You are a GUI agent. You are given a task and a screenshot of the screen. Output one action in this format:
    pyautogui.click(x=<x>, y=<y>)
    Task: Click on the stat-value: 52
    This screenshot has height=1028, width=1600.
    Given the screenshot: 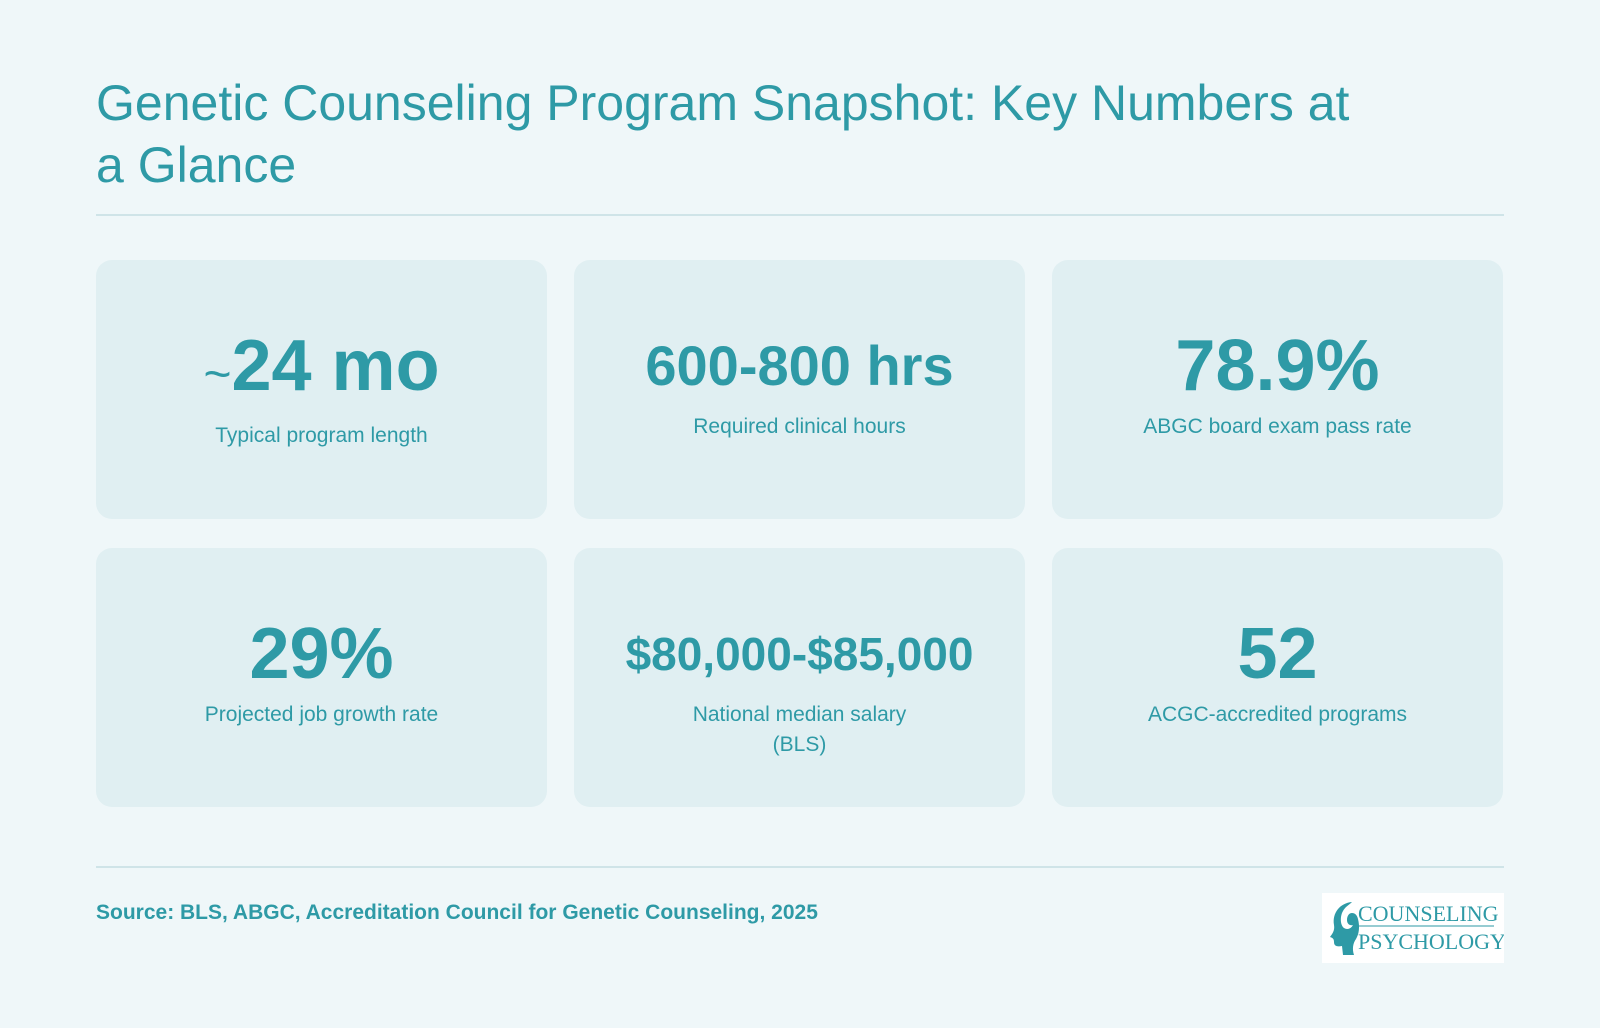 What is the action you would take?
    pyautogui.click(x=1277, y=654)
    